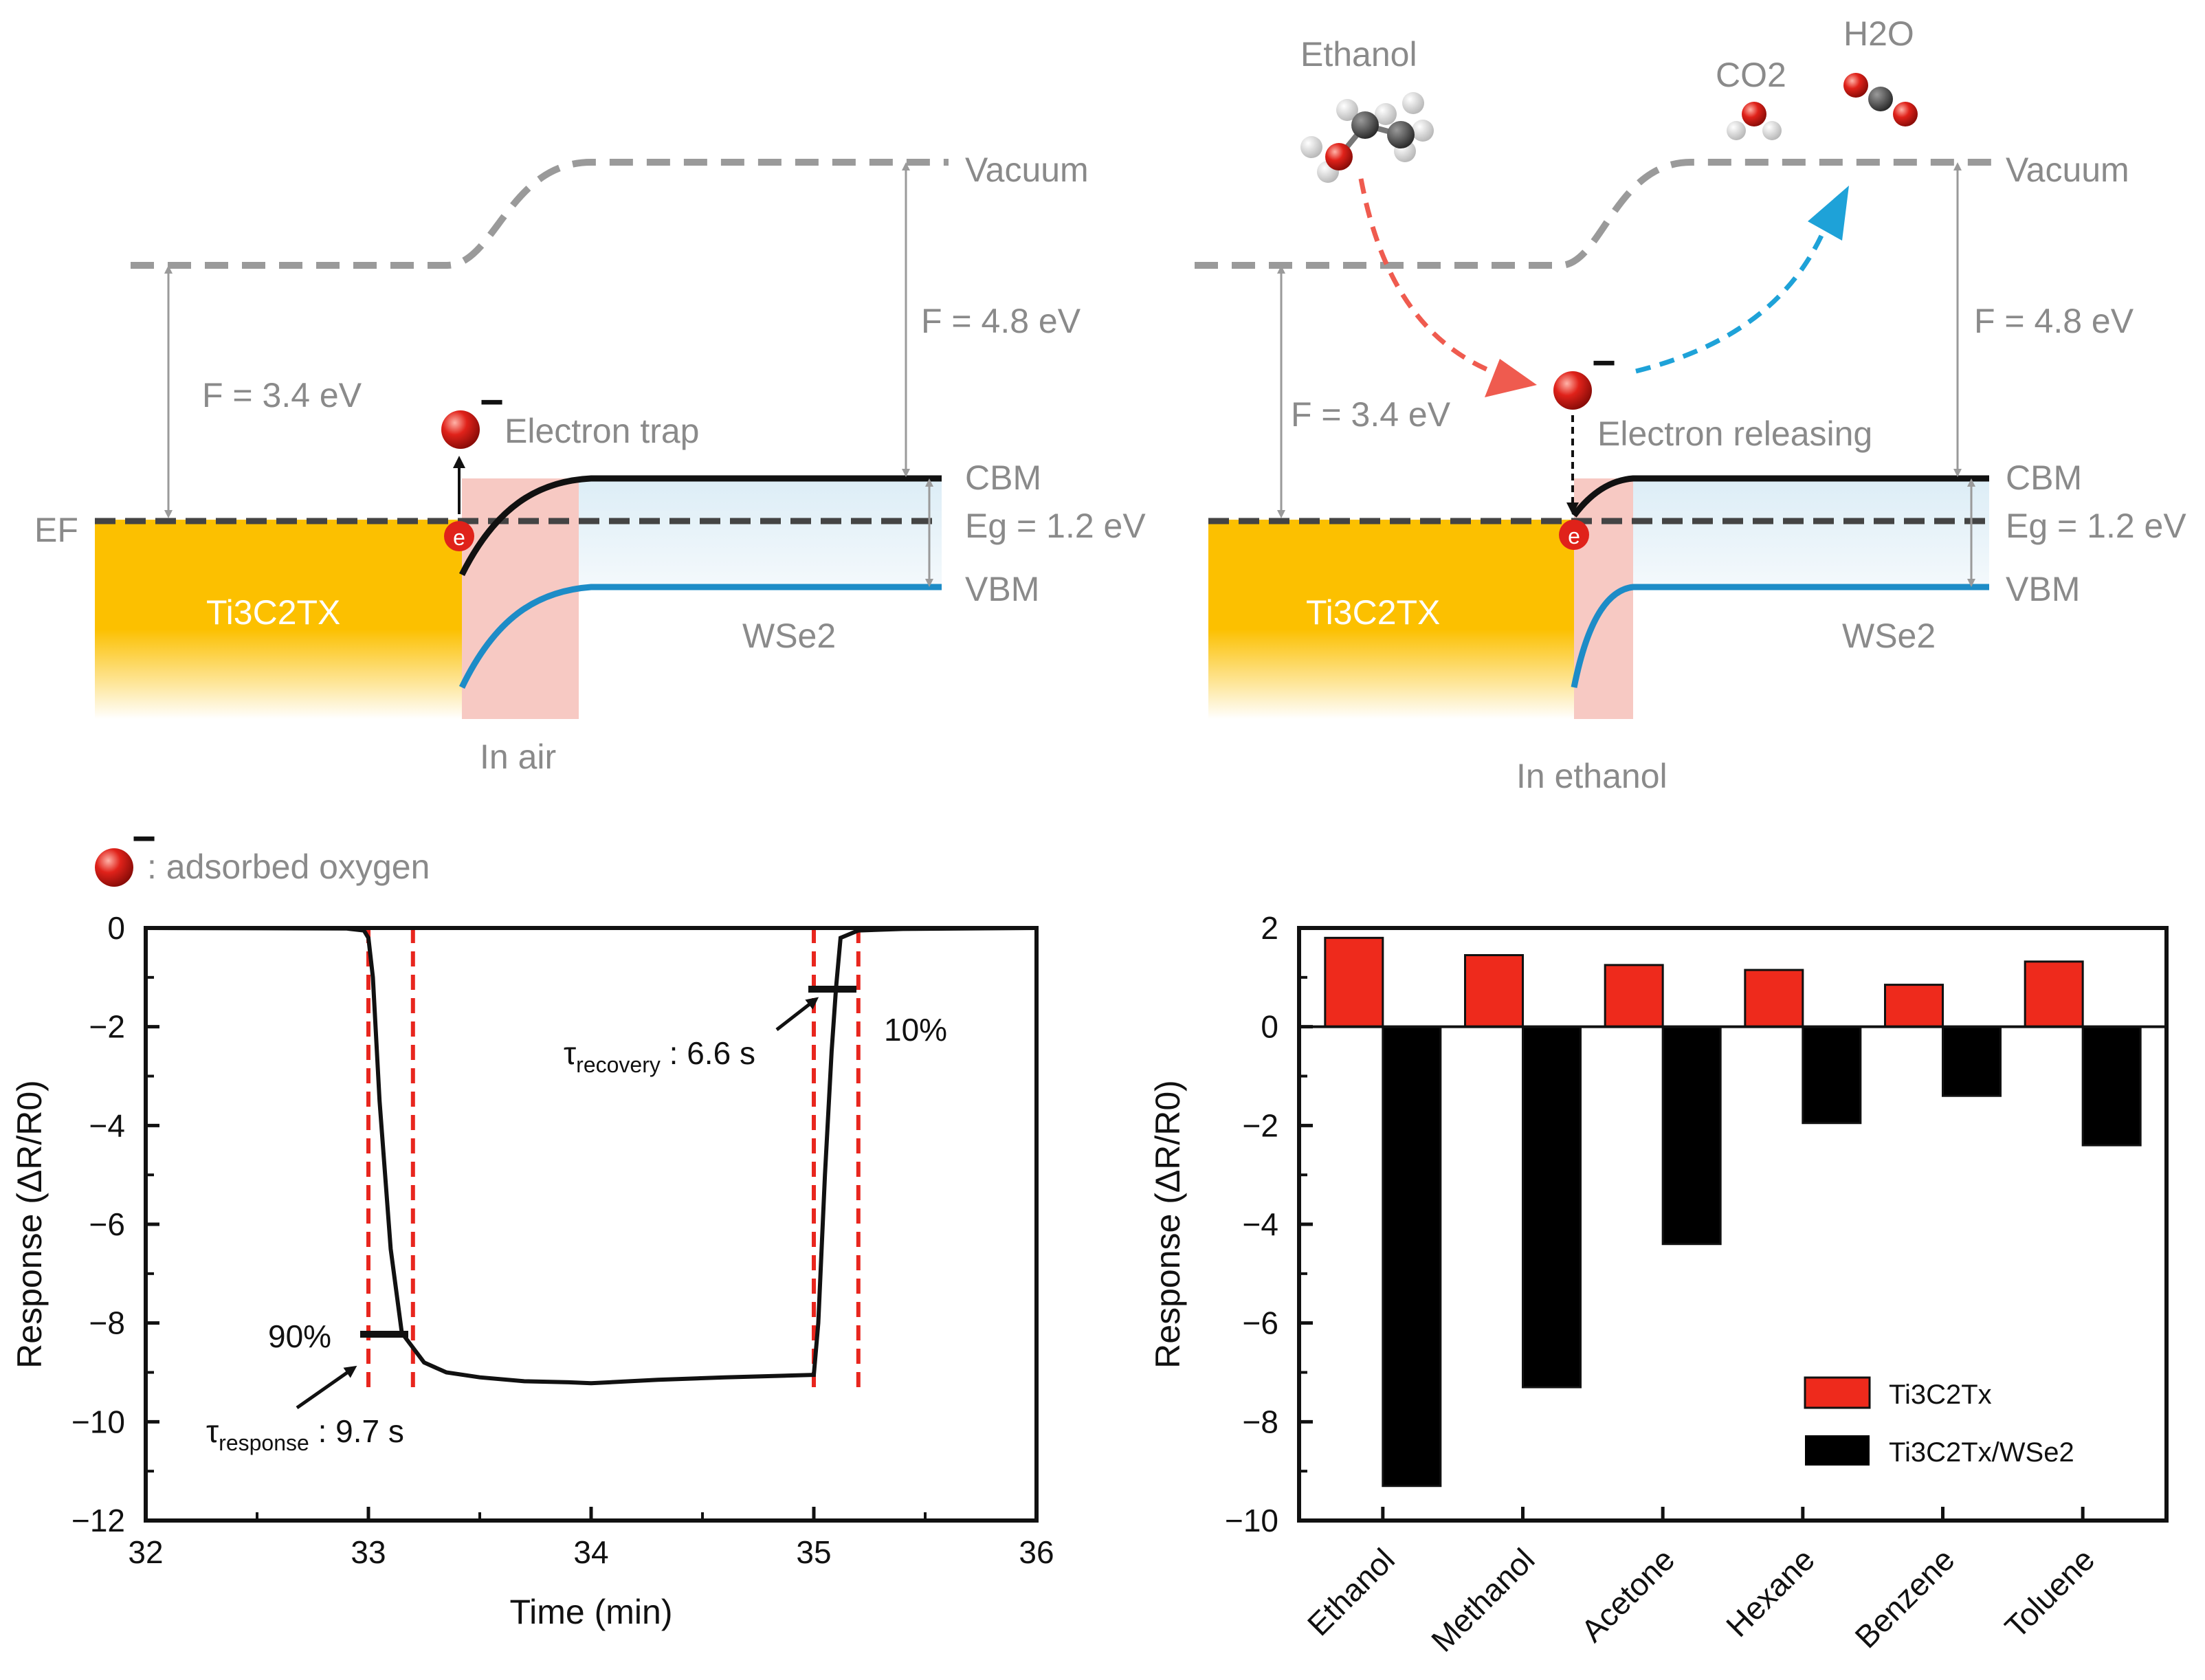  I want to click on response-line, so click(591, 1156).